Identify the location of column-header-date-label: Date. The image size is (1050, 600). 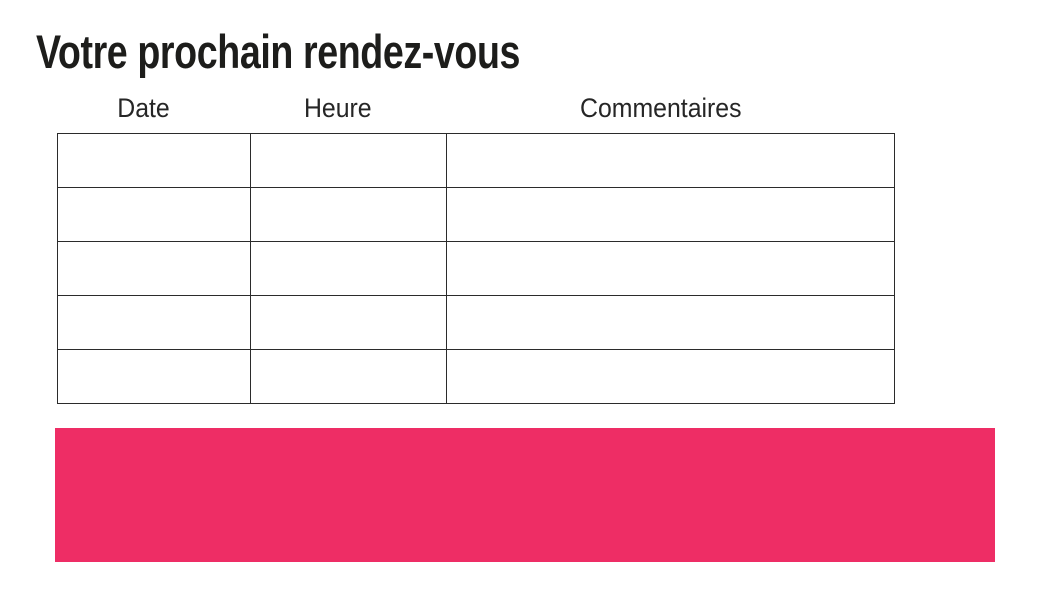
(143, 108).